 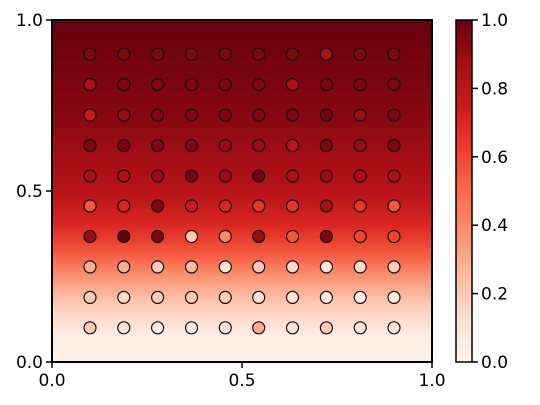 What do you see at coordinates (494, 295) in the screenshot?
I see `colorbar-tick-label-1: 0.2` at bounding box center [494, 295].